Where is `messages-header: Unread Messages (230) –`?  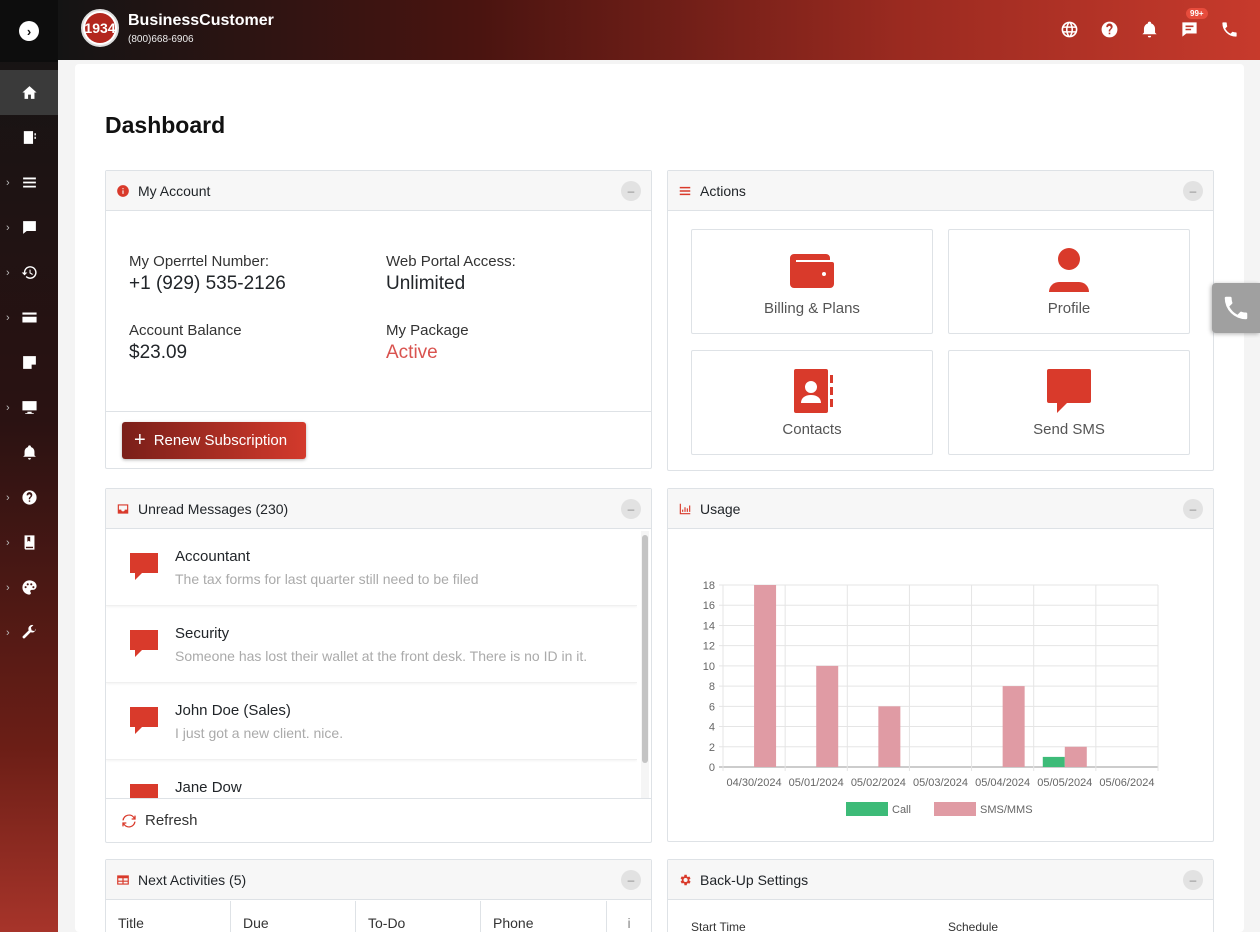 messages-header: Unread Messages (230) – is located at coordinates (378, 509).